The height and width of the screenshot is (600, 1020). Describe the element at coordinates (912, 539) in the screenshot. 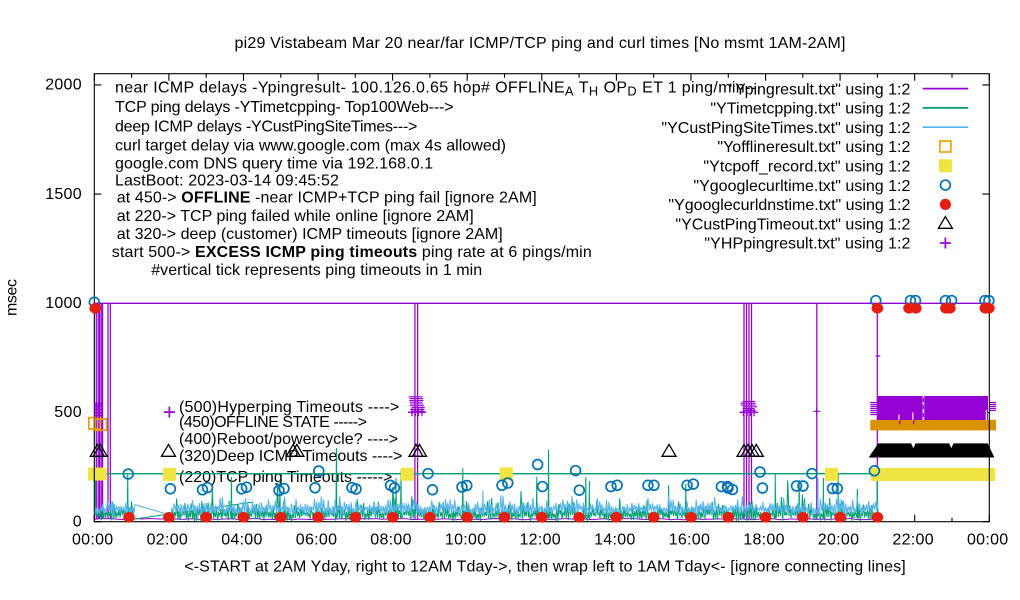

I see `svg-text: 22:00` at that location.